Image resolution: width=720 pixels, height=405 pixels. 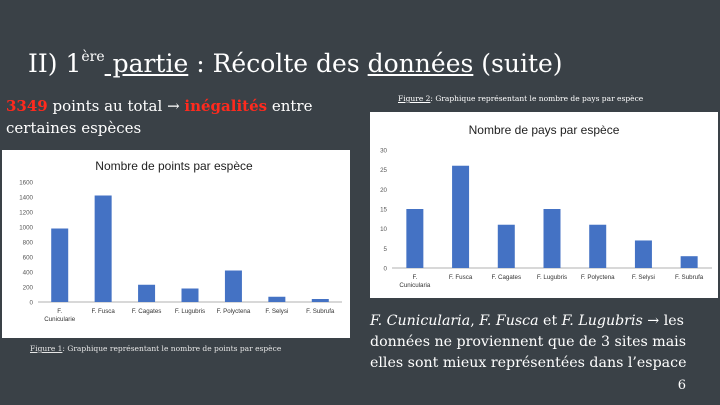 I want to click on chart-1-category-label: F. Polyctena, so click(x=234, y=311).